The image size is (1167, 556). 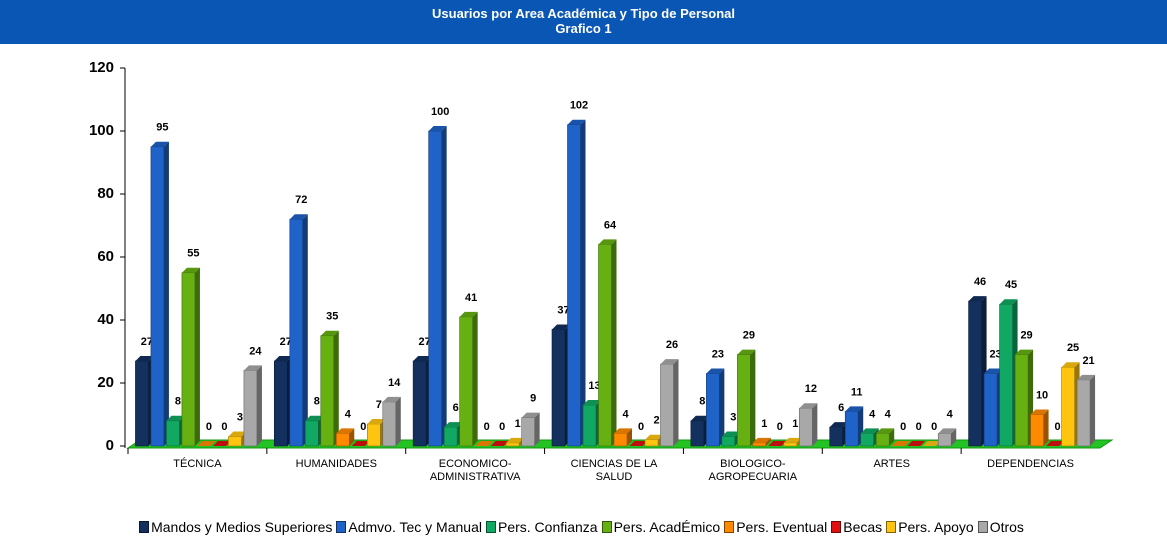 I want to click on data-label: 2, so click(x=656, y=421).